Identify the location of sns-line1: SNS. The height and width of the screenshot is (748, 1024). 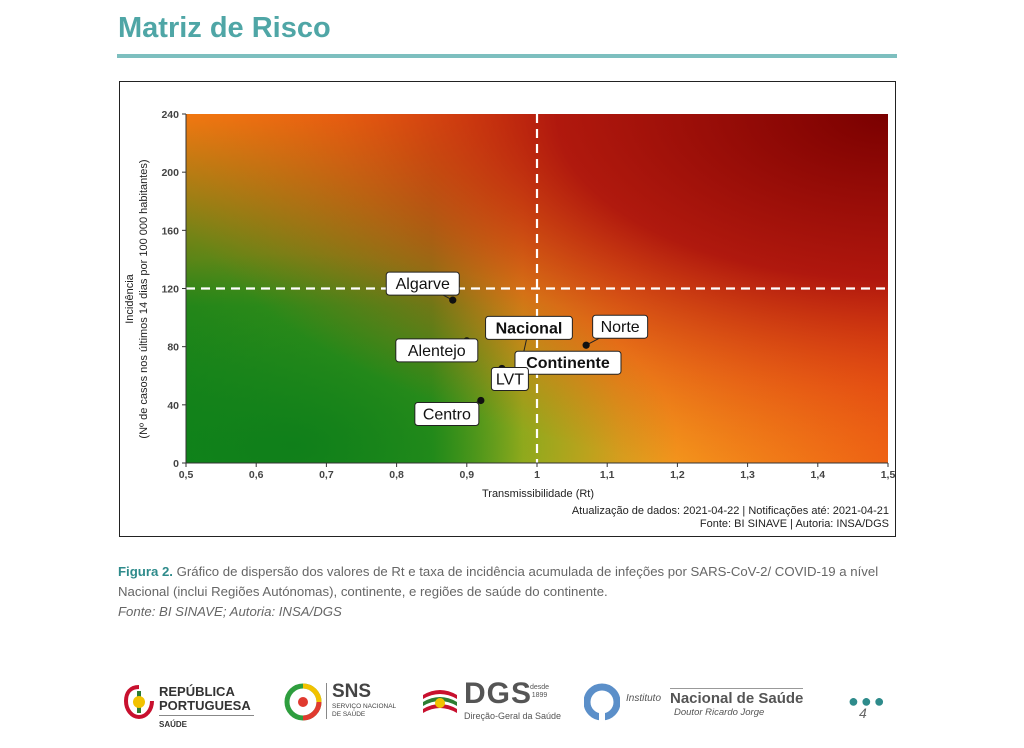
(352, 691).